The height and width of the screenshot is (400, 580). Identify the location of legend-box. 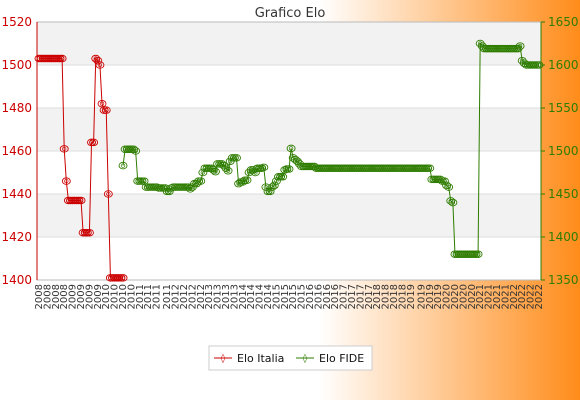
(290, 358).